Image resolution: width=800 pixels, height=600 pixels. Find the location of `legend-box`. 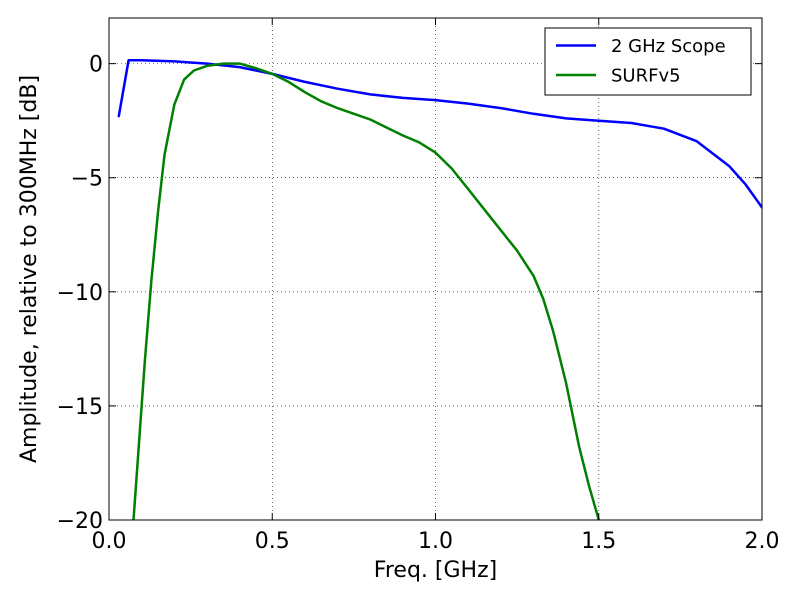

legend-box is located at coordinates (648, 61).